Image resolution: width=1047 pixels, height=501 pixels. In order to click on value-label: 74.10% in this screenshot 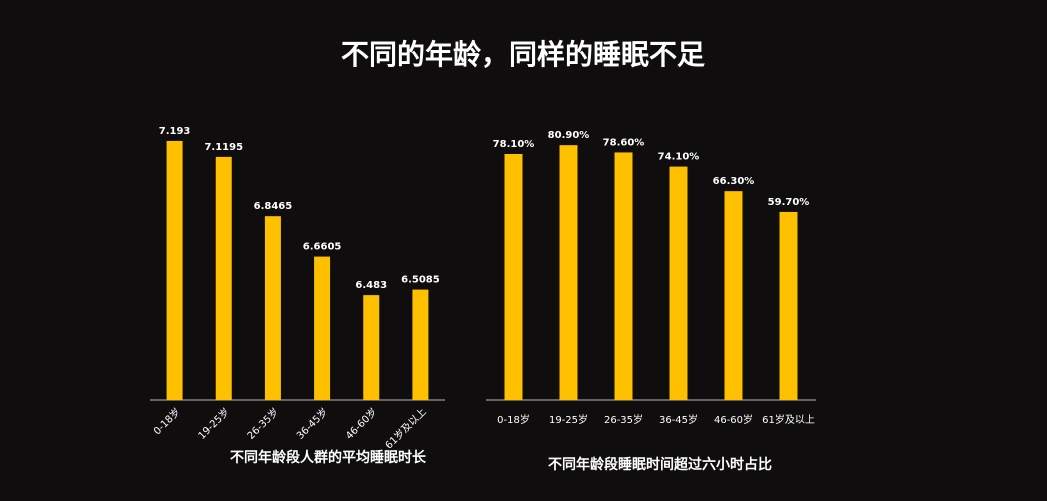, I will do `click(679, 157)`.